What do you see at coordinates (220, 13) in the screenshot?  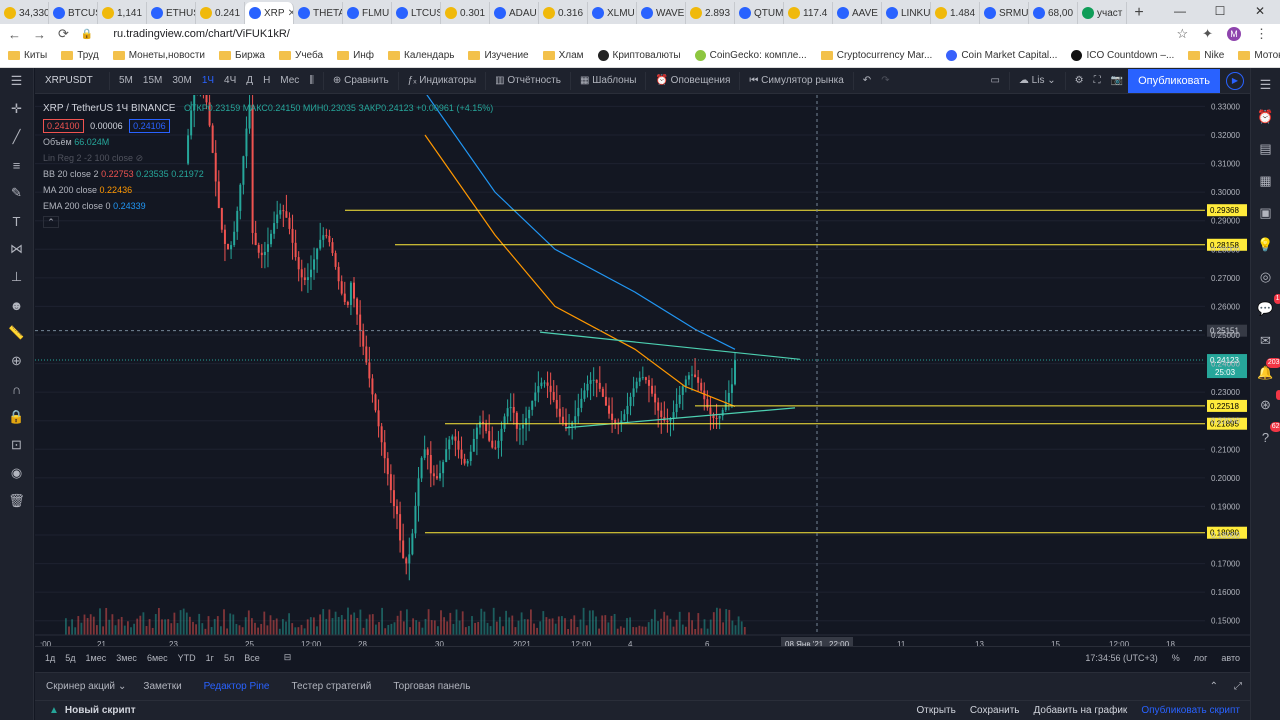 I see `browser-tab: 0.241` at bounding box center [220, 13].